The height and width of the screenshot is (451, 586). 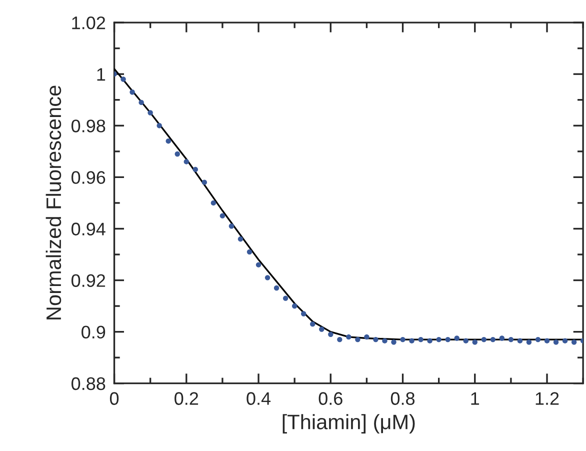 I want to click on x-axis-title: [Thiamin] (μM), so click(x=348, y=424).